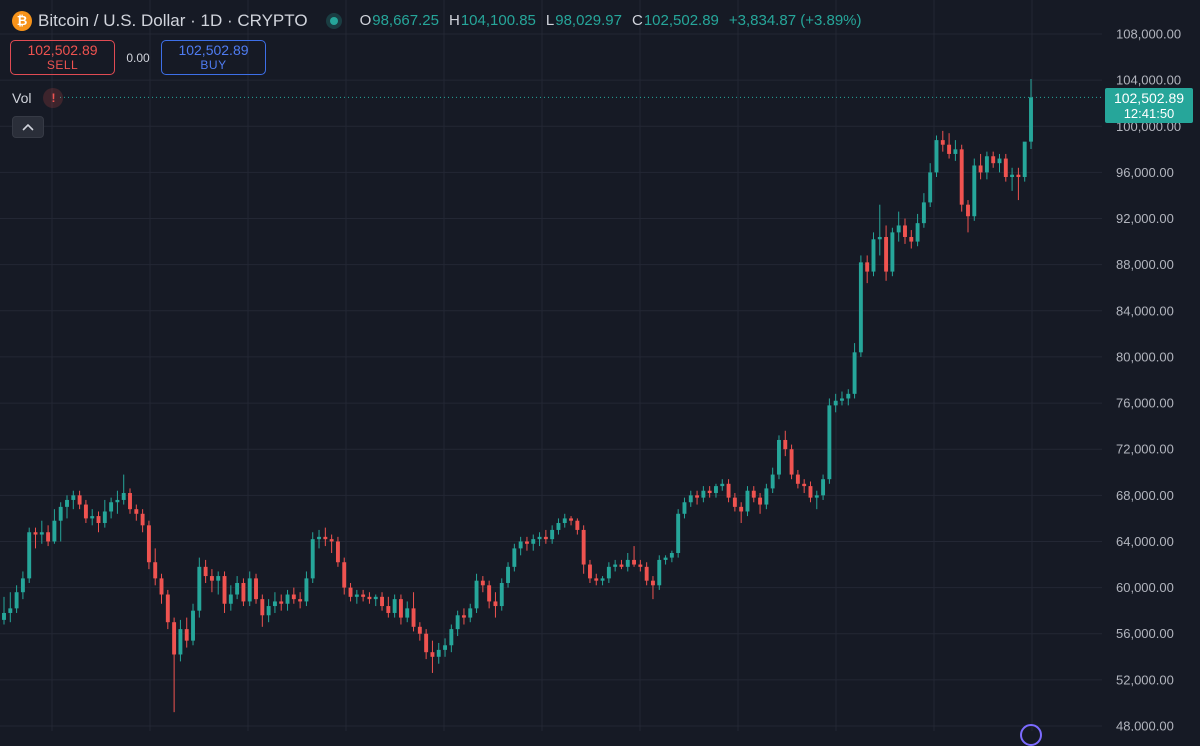  What do you see at coordinates (213, 64) in the screenshot?
I see `buy-label: BUY` at bounding box center [213, 64].